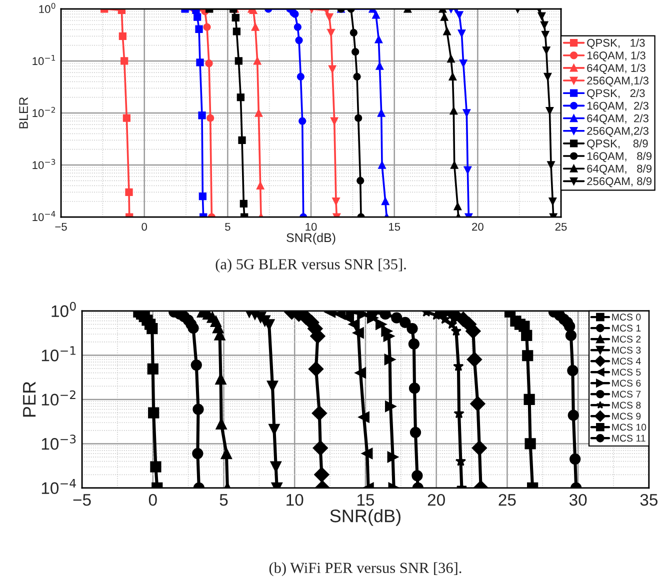 Image resolution: width=669 pixels, height=587 pixels. What do you see at coordinates (629, 438) in the screenshot?
I see `legend-label: MCS 11` at bounding box center [629, 438].